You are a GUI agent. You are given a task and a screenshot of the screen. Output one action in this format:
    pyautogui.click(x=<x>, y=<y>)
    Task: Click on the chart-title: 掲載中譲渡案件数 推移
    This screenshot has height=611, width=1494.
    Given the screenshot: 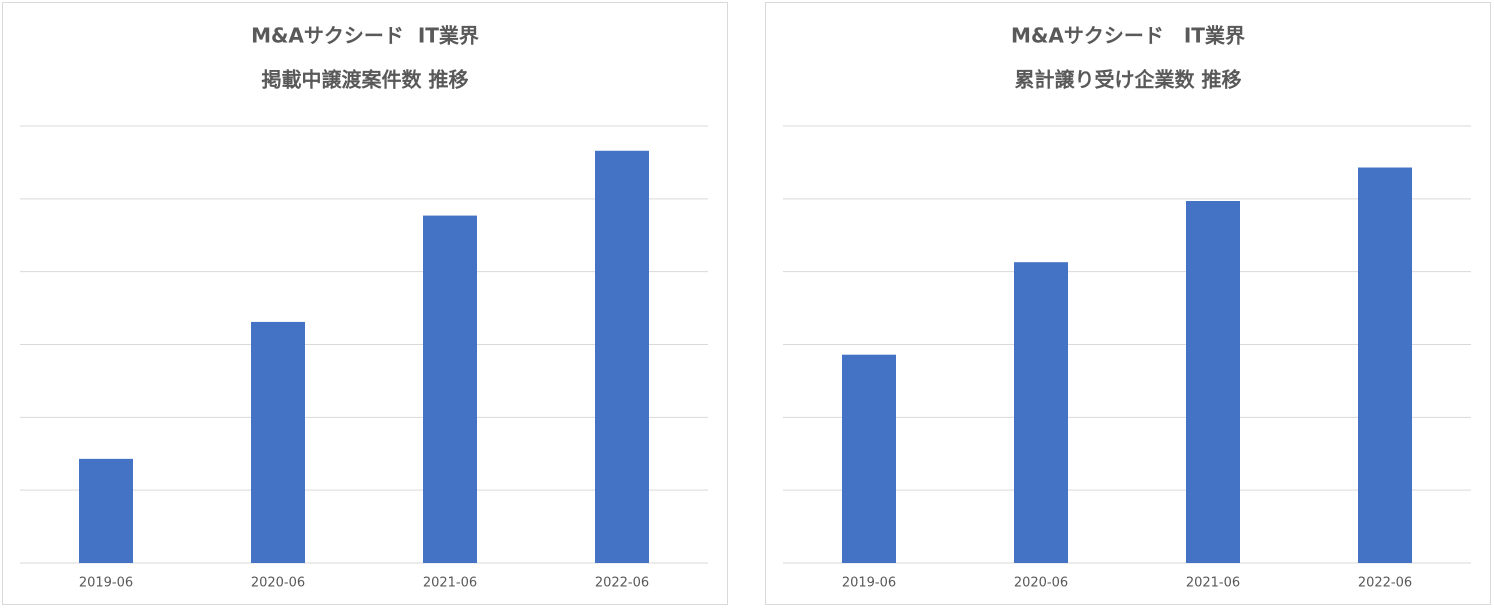 What is the action you would take?
    pyautogui.click(x=365, y=80)
    